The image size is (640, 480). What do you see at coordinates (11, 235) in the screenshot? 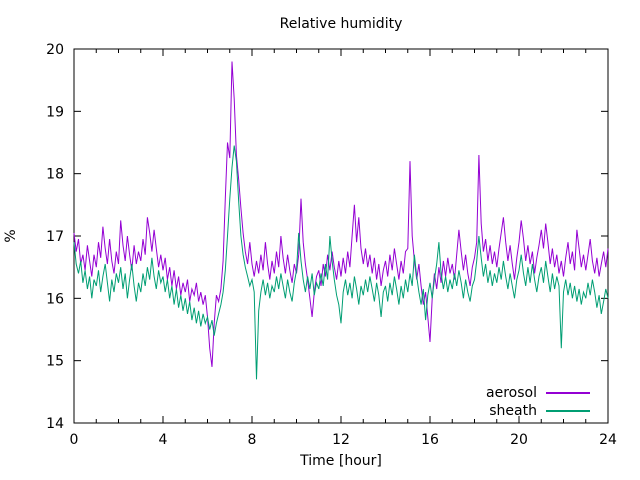
I see `y-axis-label: %` at bounding box center [11, 235].